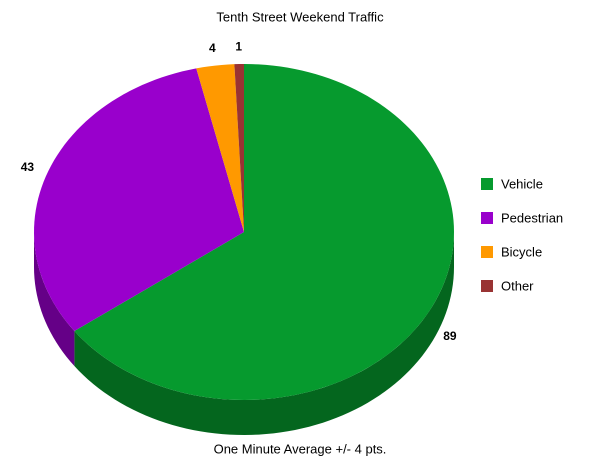 The image size is (600, 463). What do you see at coordinates (522, 183) in the screenshot?
I see `legend-label: Vehicle` at bounding box center [522, 183].